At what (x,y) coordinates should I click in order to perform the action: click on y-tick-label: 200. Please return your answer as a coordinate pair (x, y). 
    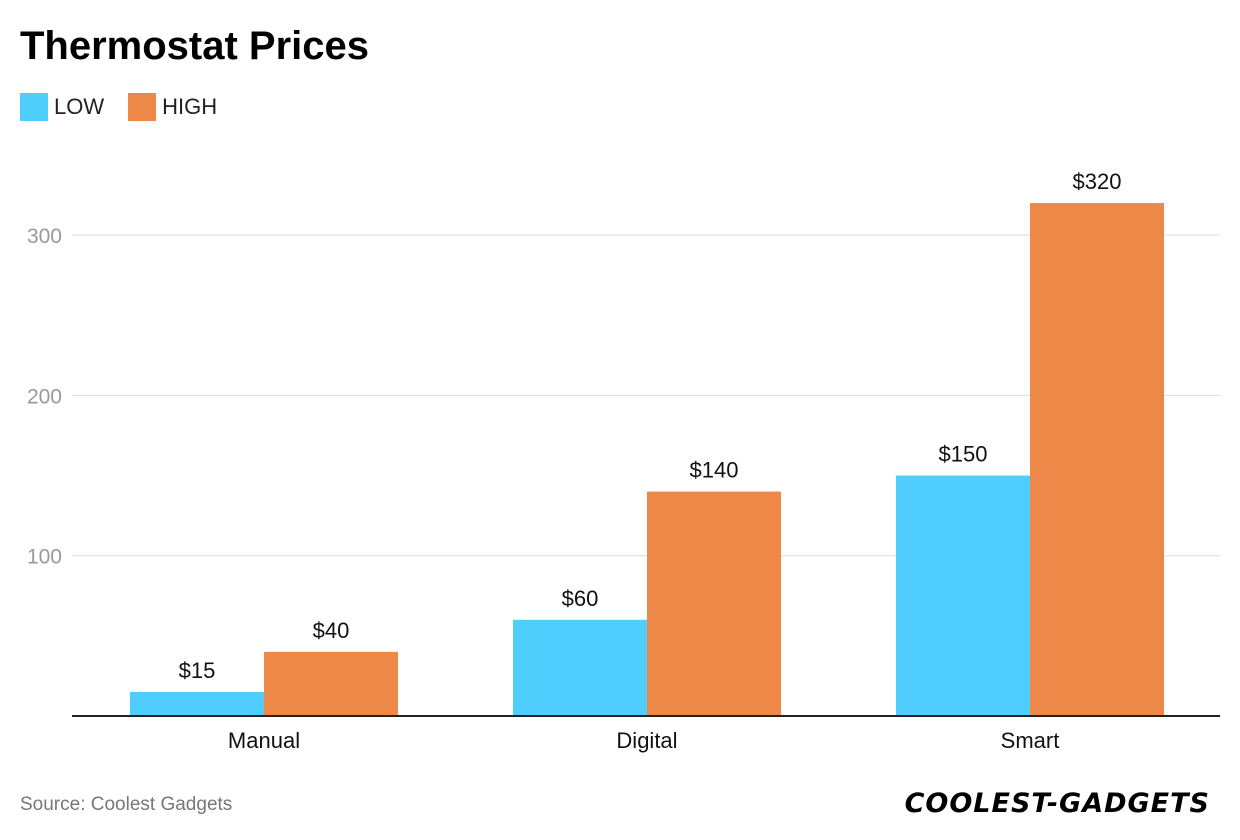
    Looking at the image, I should click on (44, 396).